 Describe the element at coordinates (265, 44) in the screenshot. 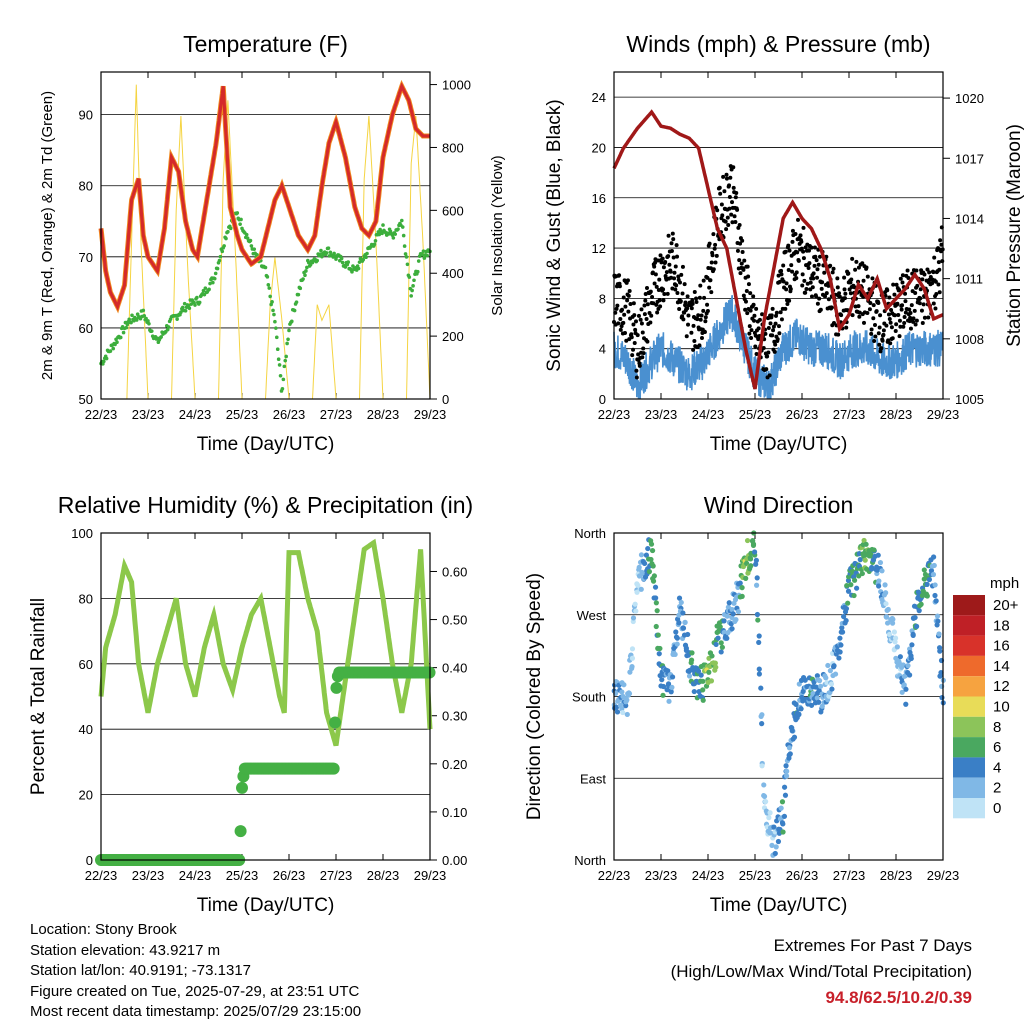

I see `chart-title: Temperature (F)` at that location.